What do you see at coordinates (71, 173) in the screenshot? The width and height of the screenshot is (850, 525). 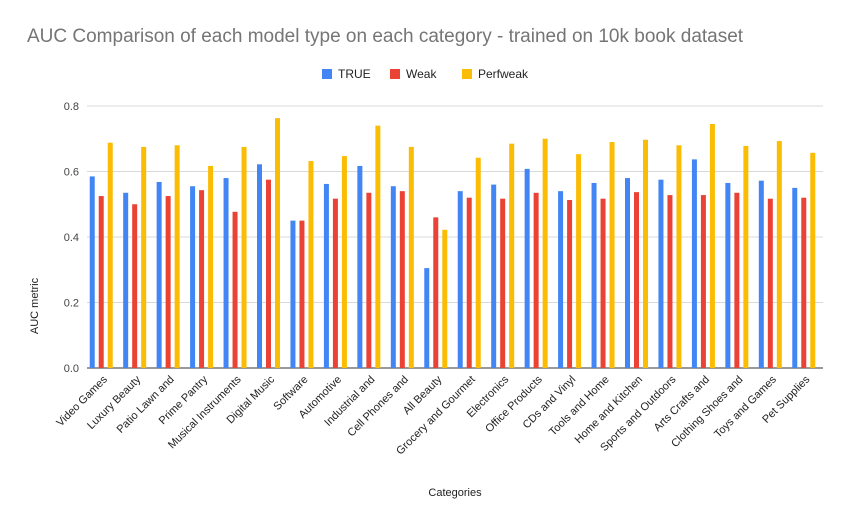 I see `y-tick-label: 0.6` at bounding box center [71, 173].